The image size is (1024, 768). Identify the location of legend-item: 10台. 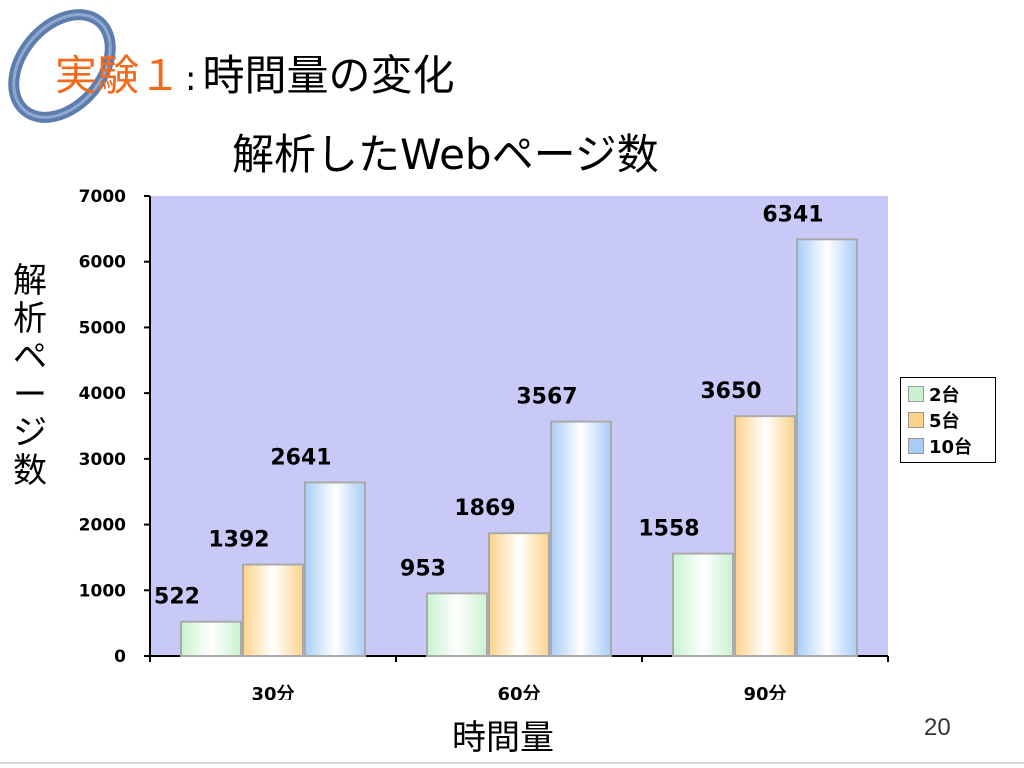
(951, 446).